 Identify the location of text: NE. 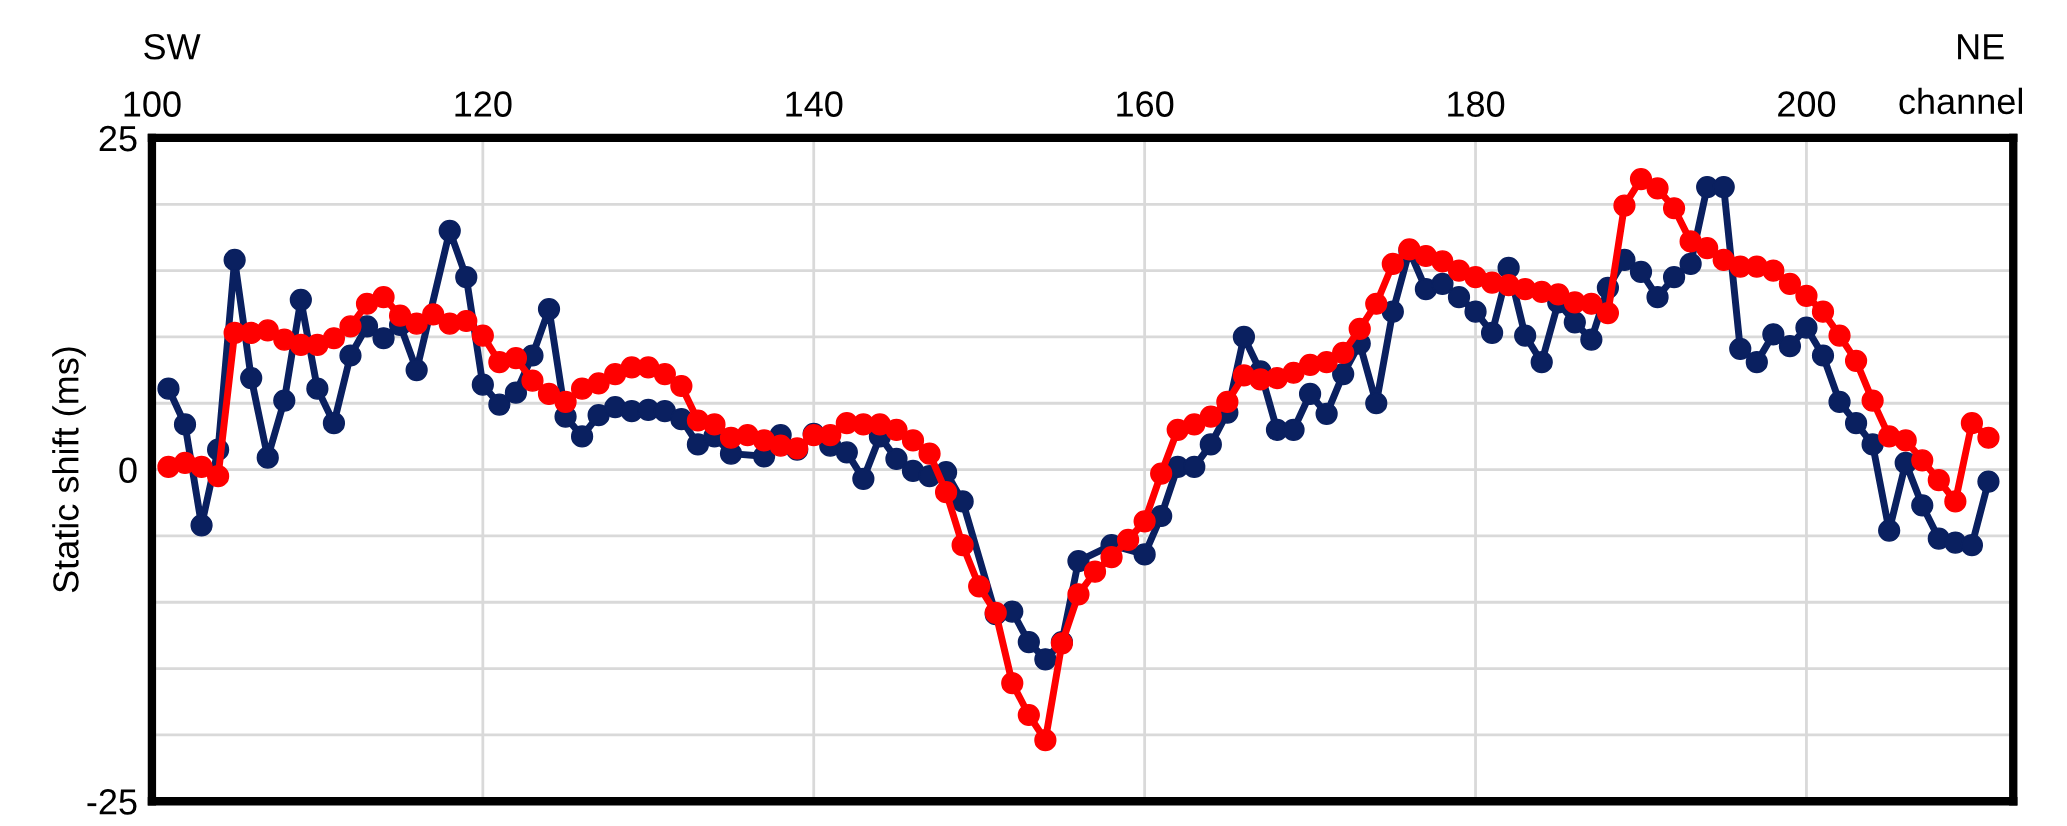
(1981, 47).